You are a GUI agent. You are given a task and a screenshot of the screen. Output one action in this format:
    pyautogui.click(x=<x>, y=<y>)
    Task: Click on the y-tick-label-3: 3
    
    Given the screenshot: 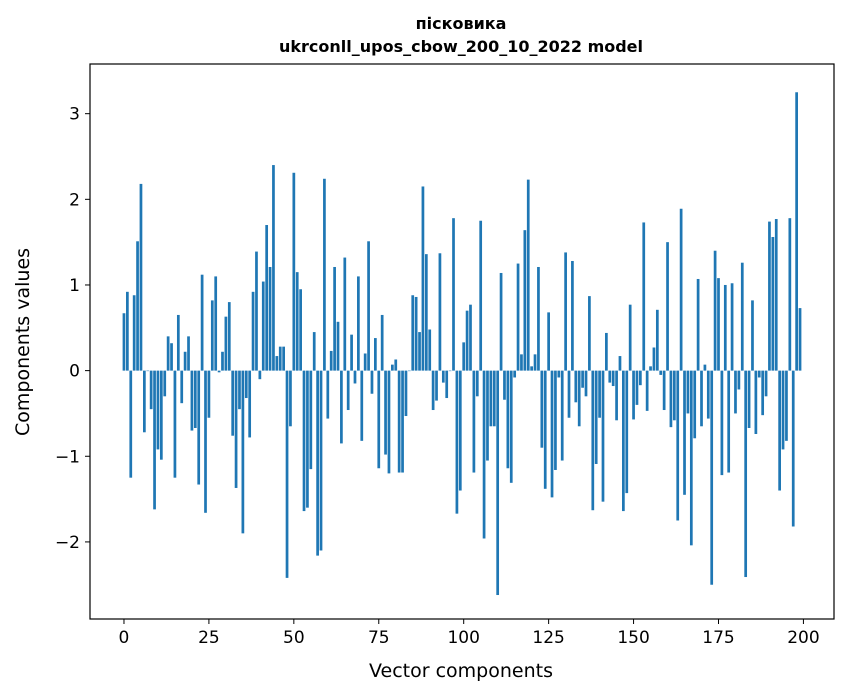 What is the action you would take?
    pyautogui.click(x=74, y=115)
    